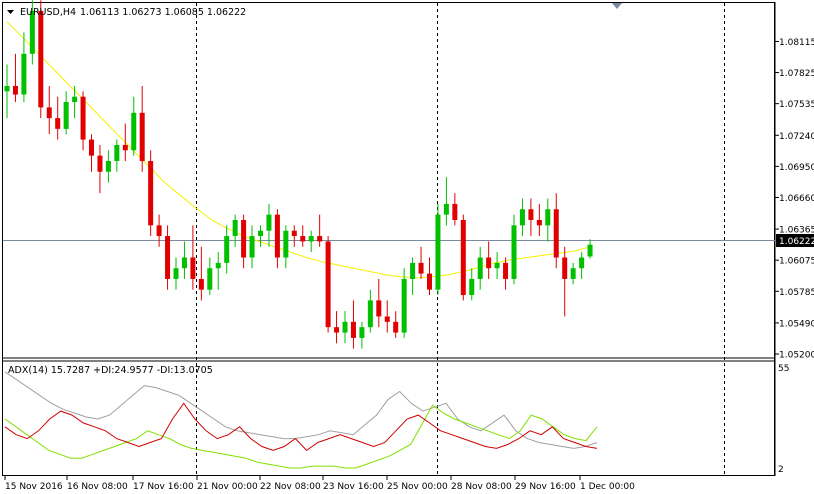  I want to click on price-label: 1.06660, so click(796, 199).